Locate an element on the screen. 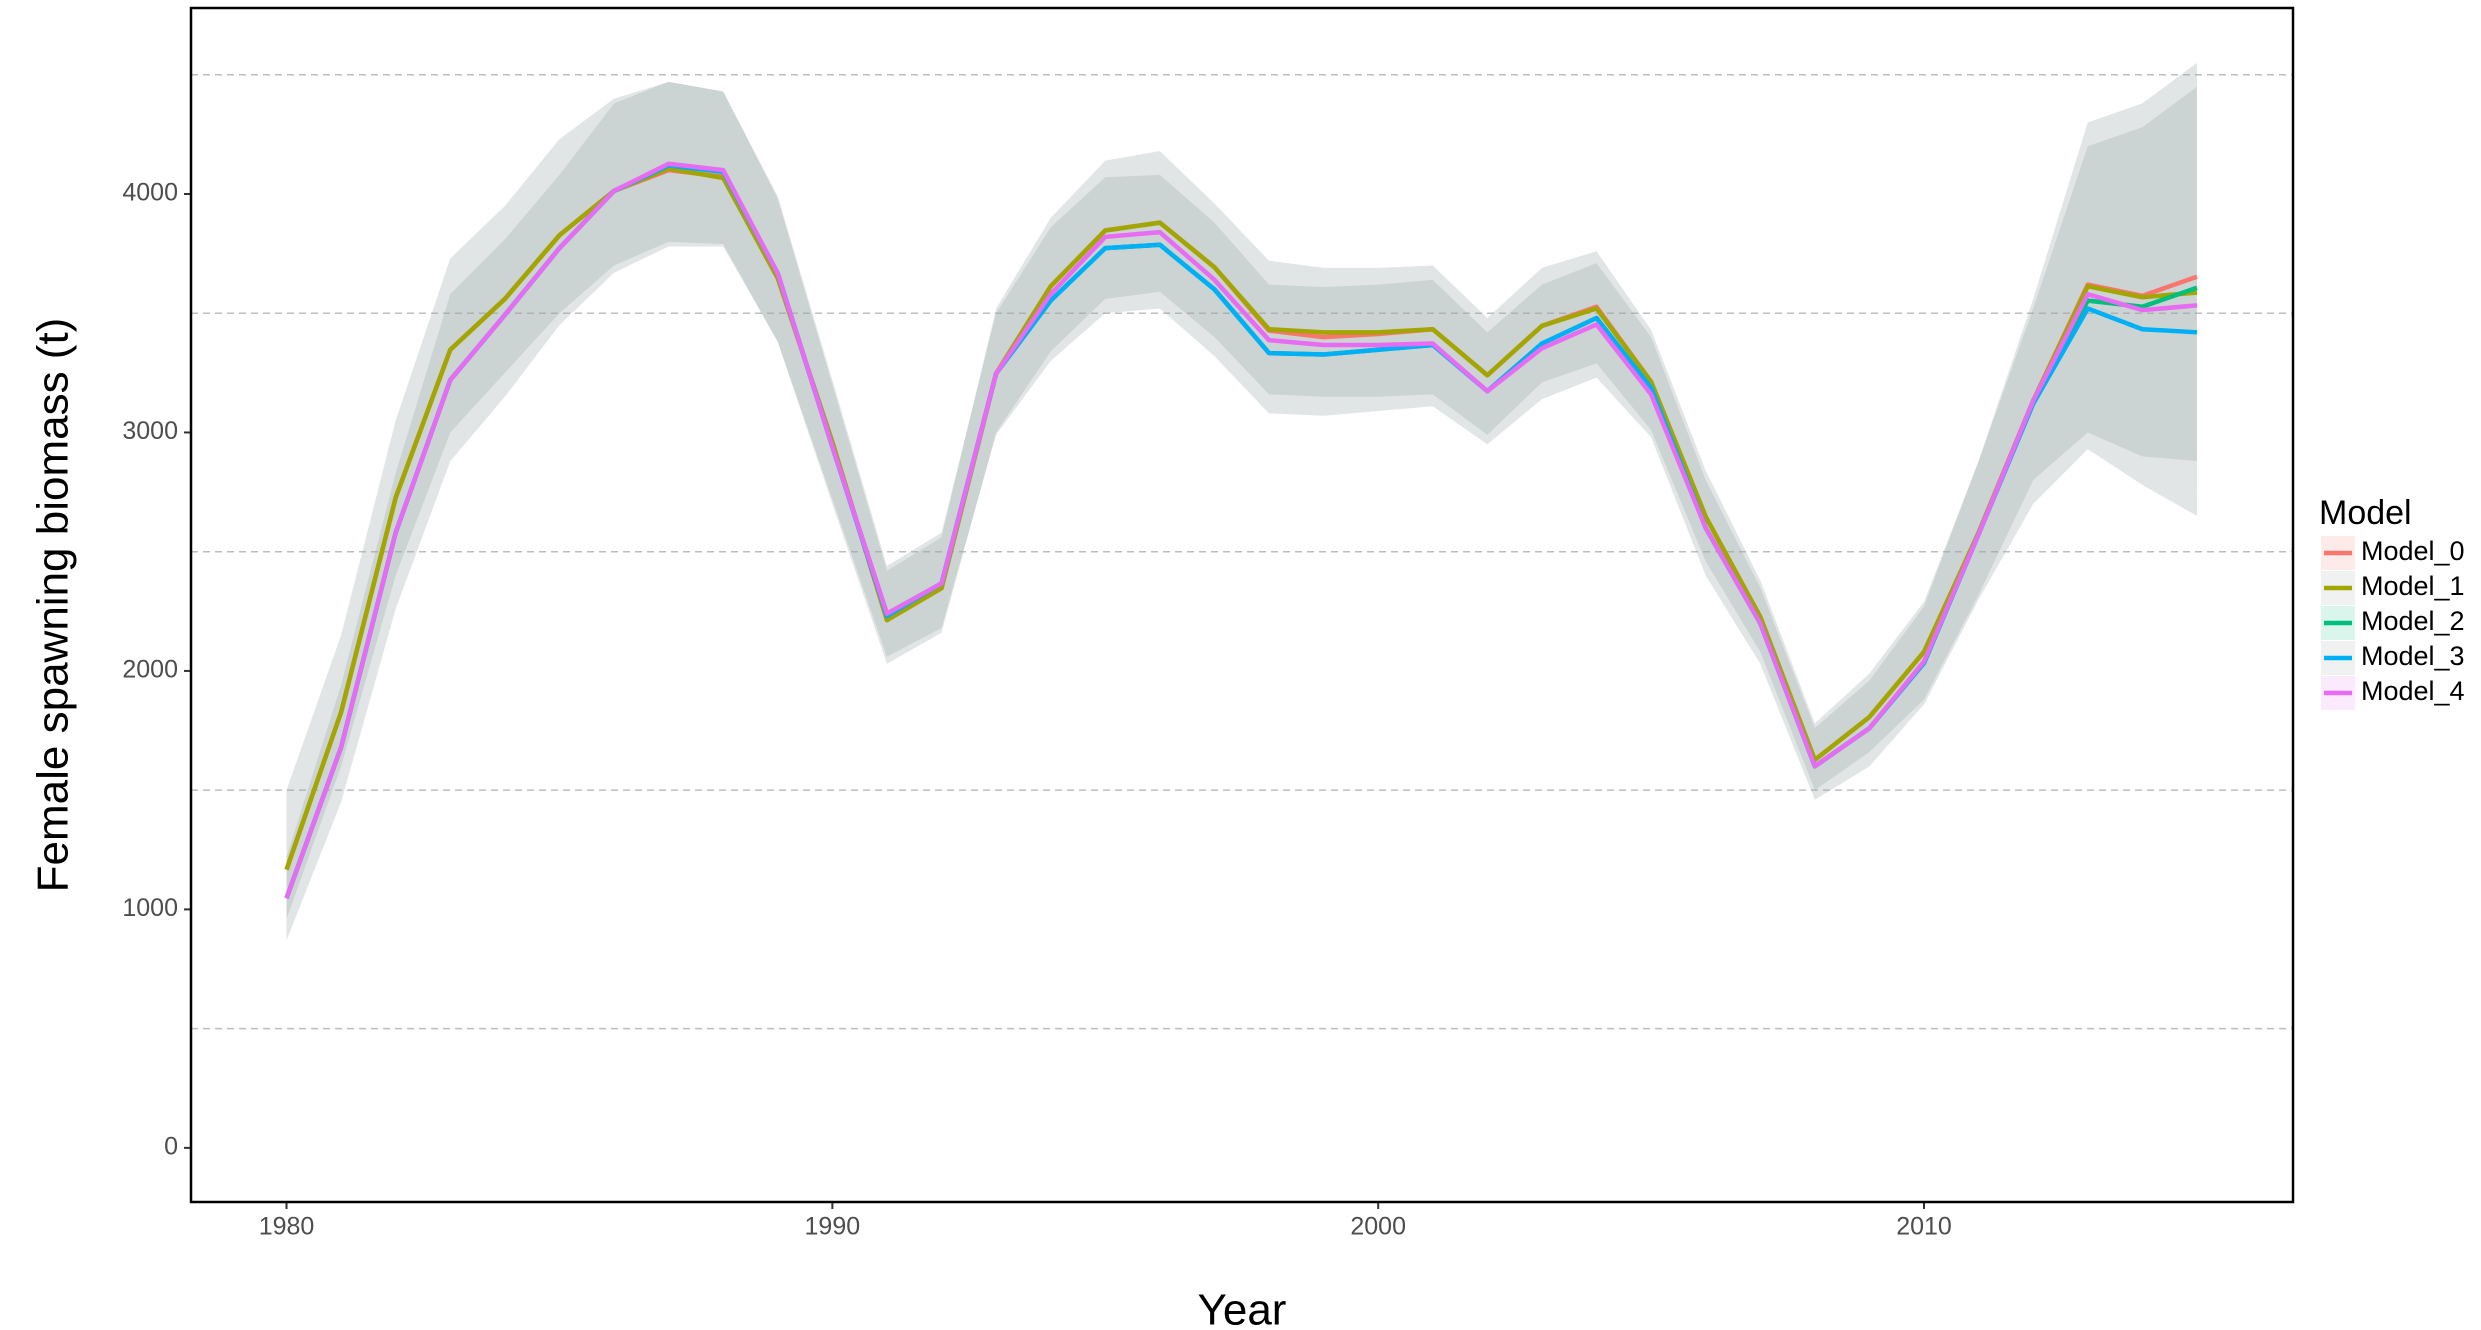 The height and width of the screenshot is (1330, 2481). x-tick-label: 1990 is located at coordinates (833, 1227).